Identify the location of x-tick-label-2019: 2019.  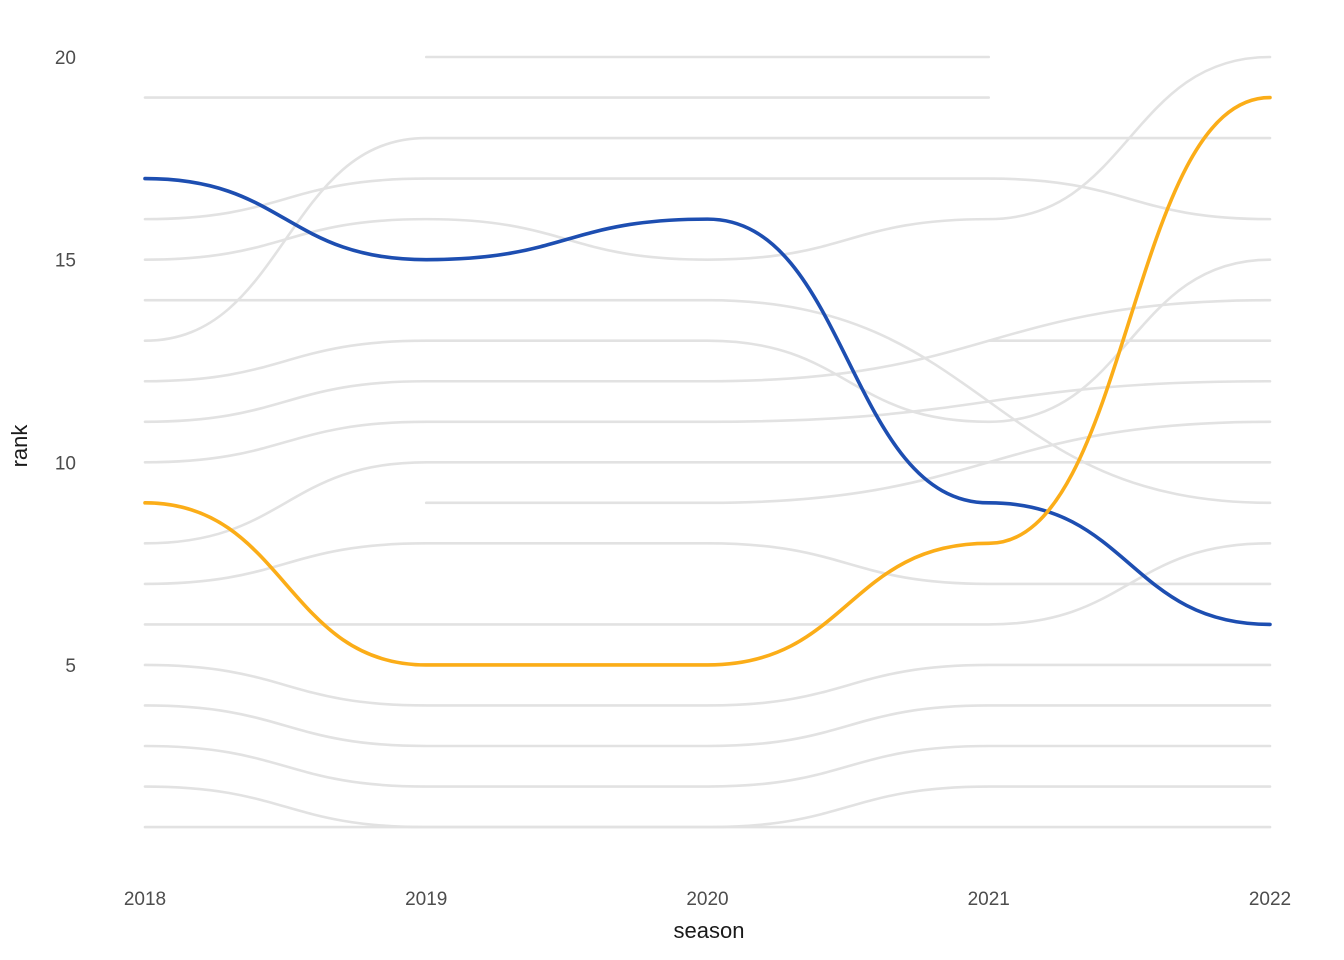
(426, 899).